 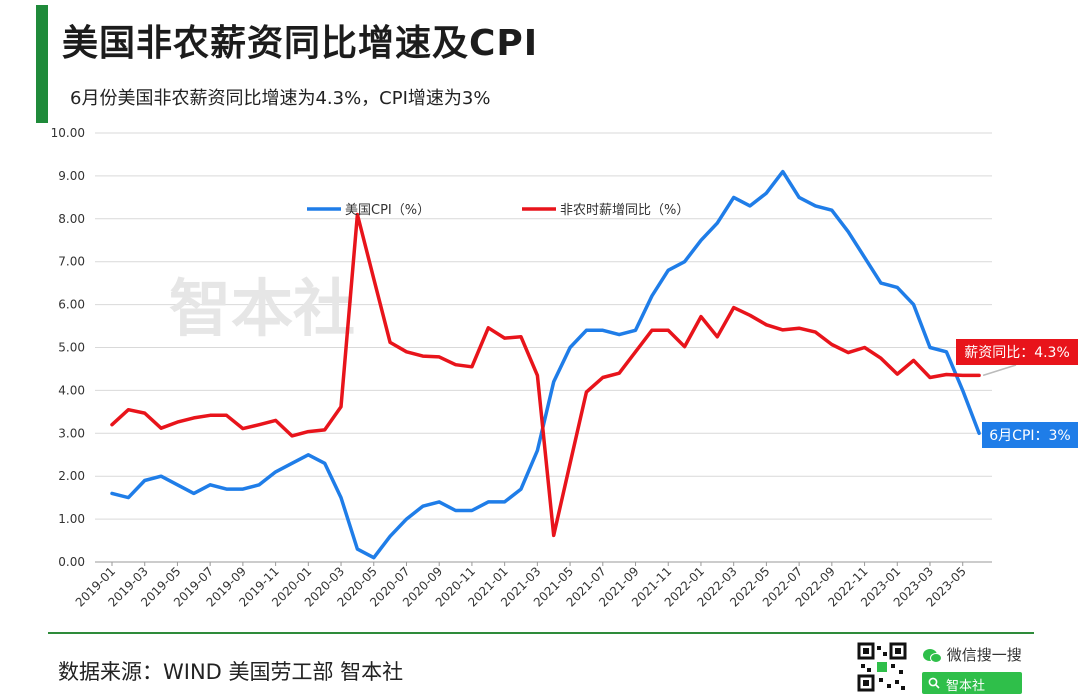 What do you see at coordinates (71, 476) in the screenshot?
I see `y-tick-label: 2.00` at bounding box center [71, 476].